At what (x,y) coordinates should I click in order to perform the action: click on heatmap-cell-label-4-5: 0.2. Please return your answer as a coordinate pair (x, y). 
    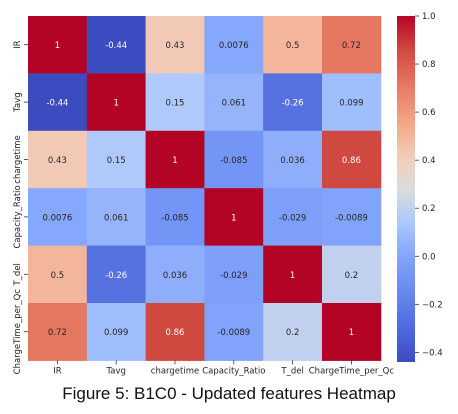
    Looking at the image, I should click on (352, 276).